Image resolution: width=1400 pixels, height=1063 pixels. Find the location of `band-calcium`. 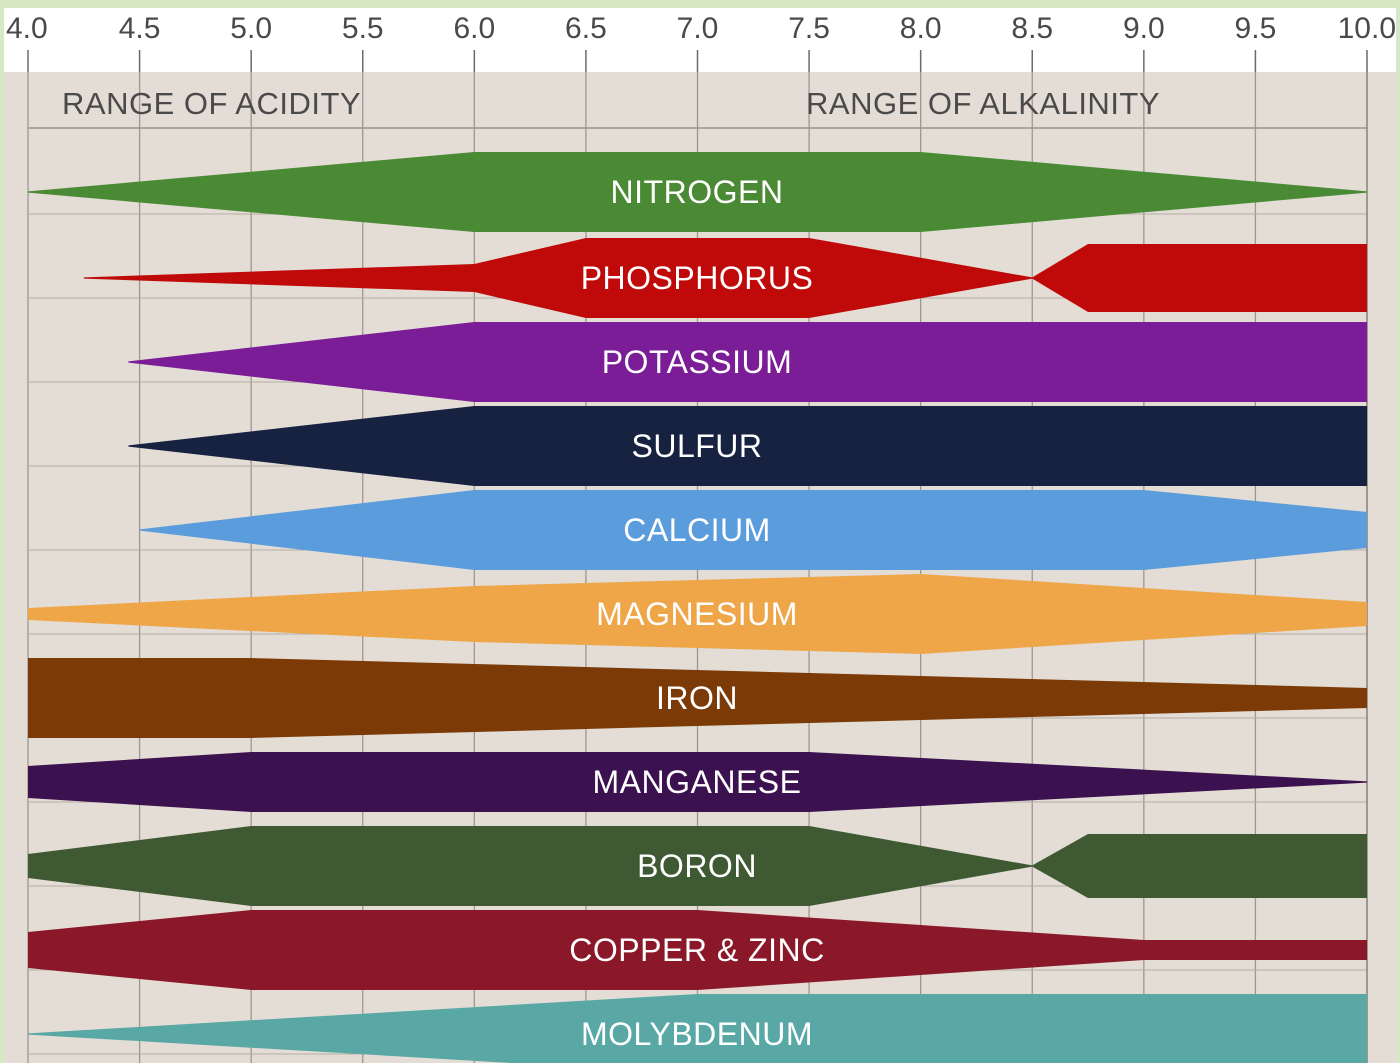

band-calcium is located at coordinates (753, 530).